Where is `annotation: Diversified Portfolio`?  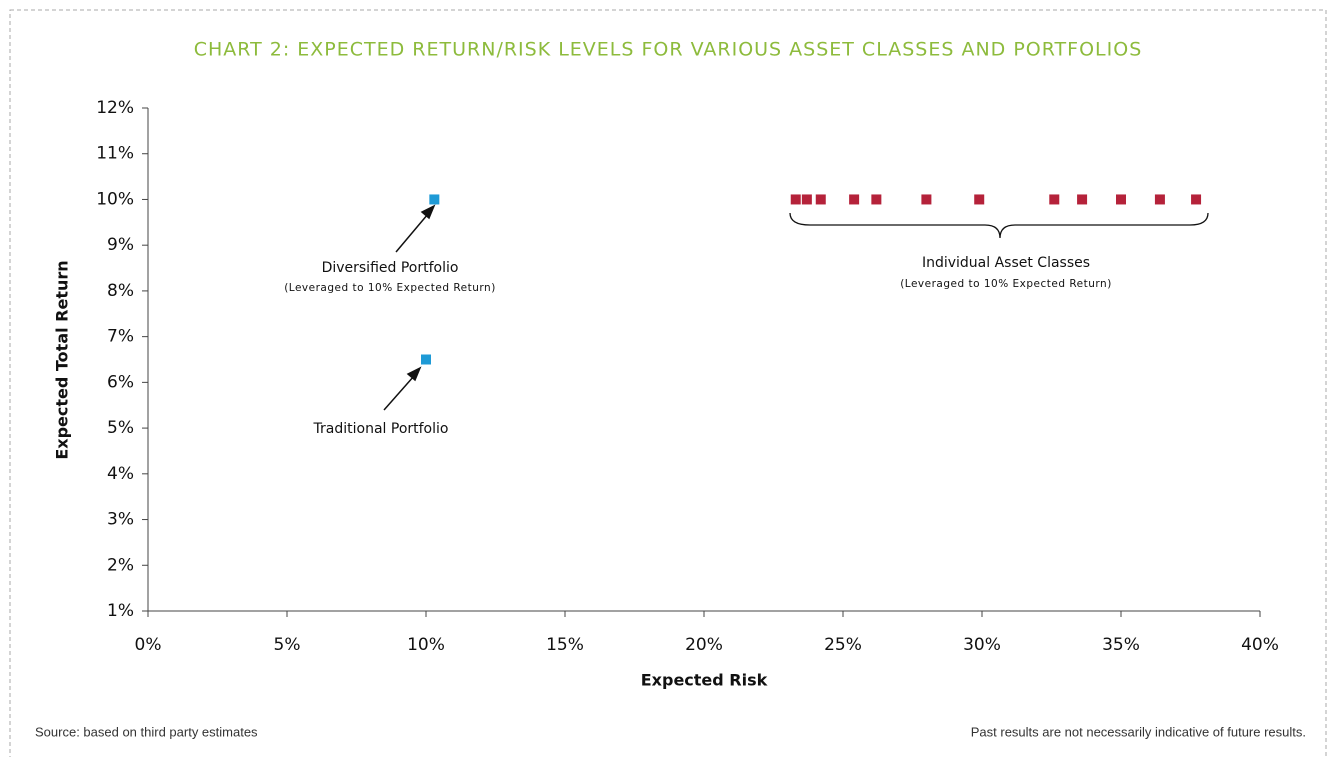 annotation: Diversified Portfolio is located at coordinates (390, 268).